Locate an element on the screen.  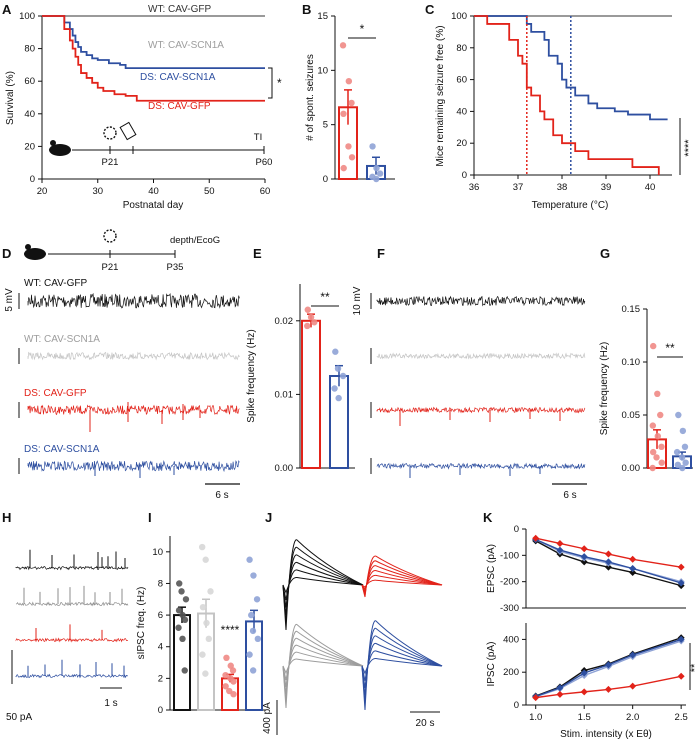
timeline-p35: P35 is located at coordinates (175, 267).